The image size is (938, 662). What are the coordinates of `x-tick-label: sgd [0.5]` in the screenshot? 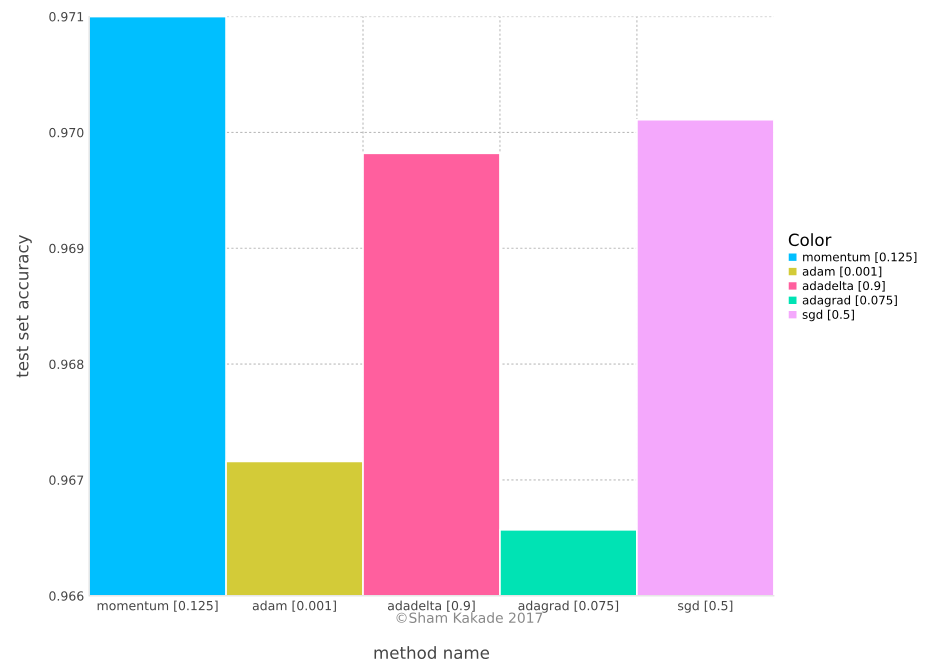 It's located at (705, 606).